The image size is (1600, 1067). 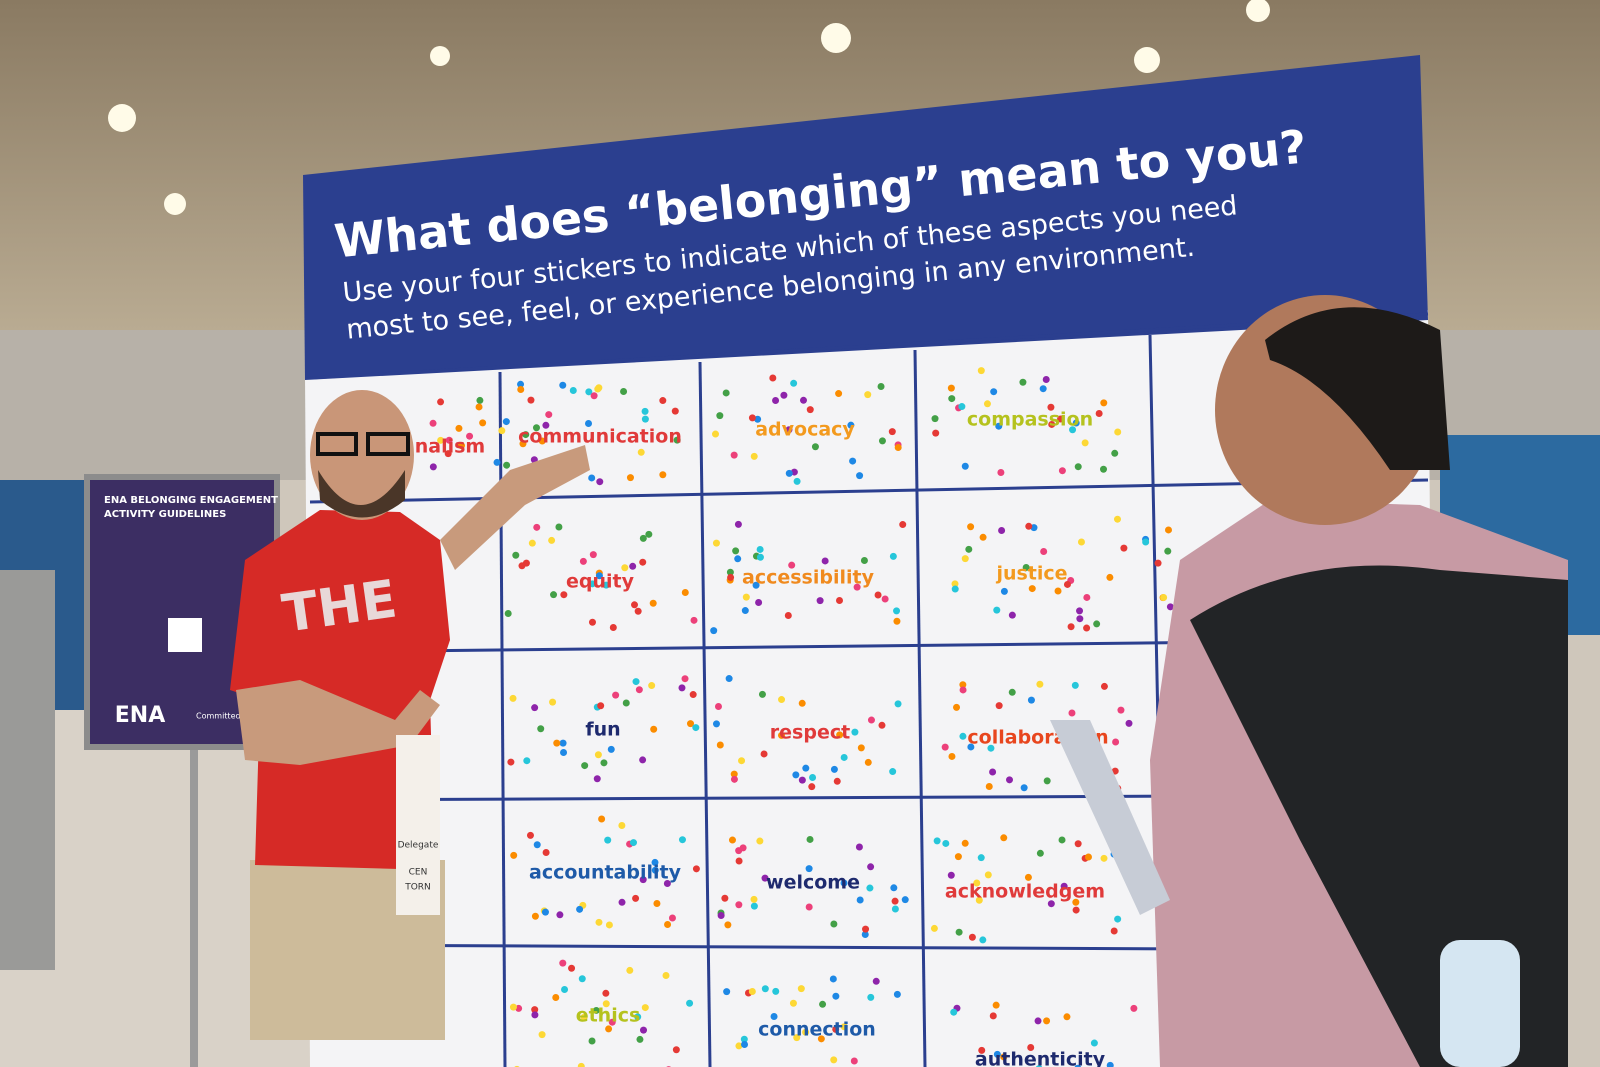 What do you see at coordinates (361, 494) in the screenshot?
I see `beard` at bounding box center [361, 494].